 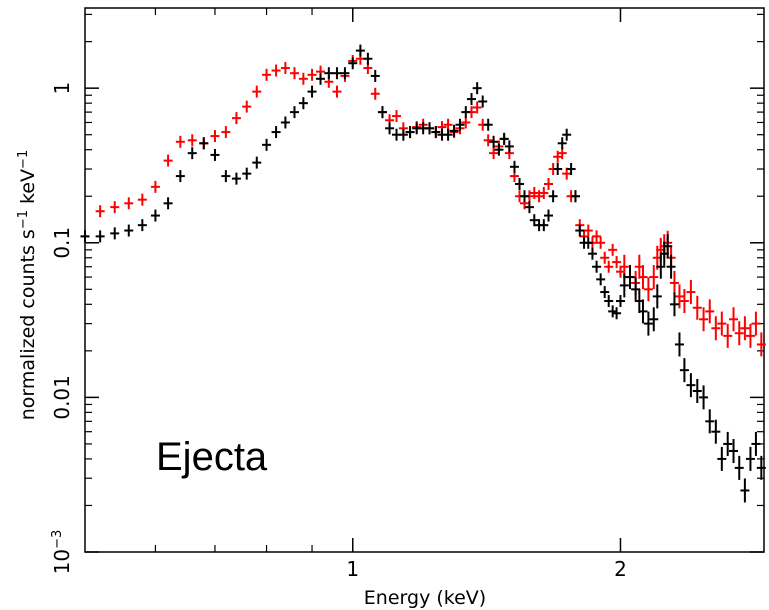 What do you see at coordinates (352, 569) in the screenshot?
I see `x-tick-label: 1` at bounding box center [352, 569].